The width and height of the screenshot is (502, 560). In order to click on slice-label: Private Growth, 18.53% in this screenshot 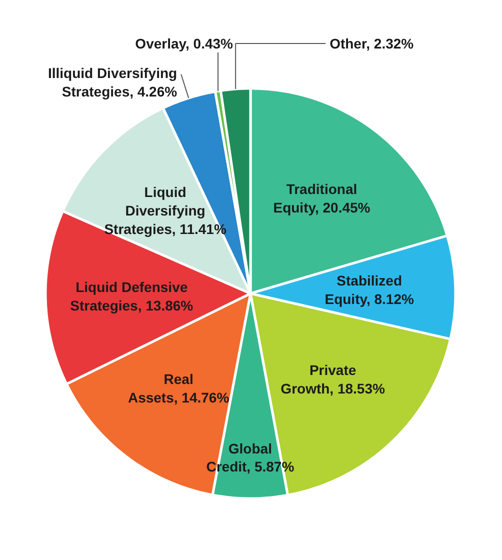, I will do `click(333, 379)`.